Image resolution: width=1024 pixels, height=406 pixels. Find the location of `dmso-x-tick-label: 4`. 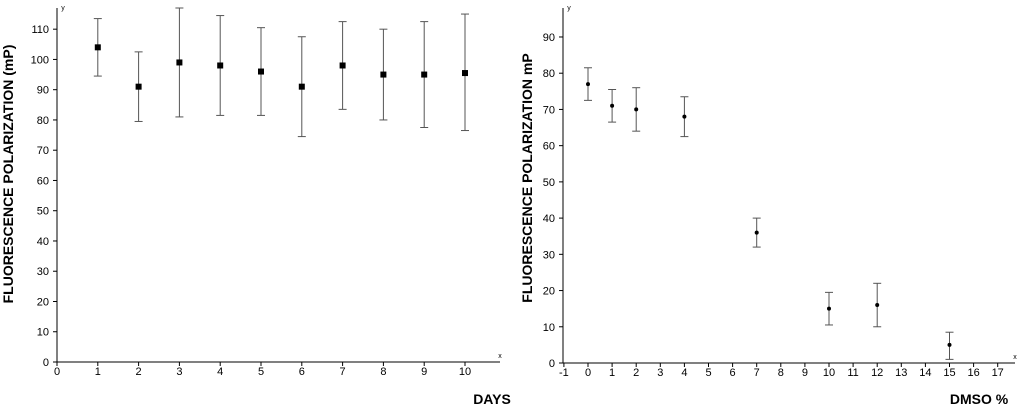

dmso-x-tick-label: 4 is located at coordinates (684, 373).